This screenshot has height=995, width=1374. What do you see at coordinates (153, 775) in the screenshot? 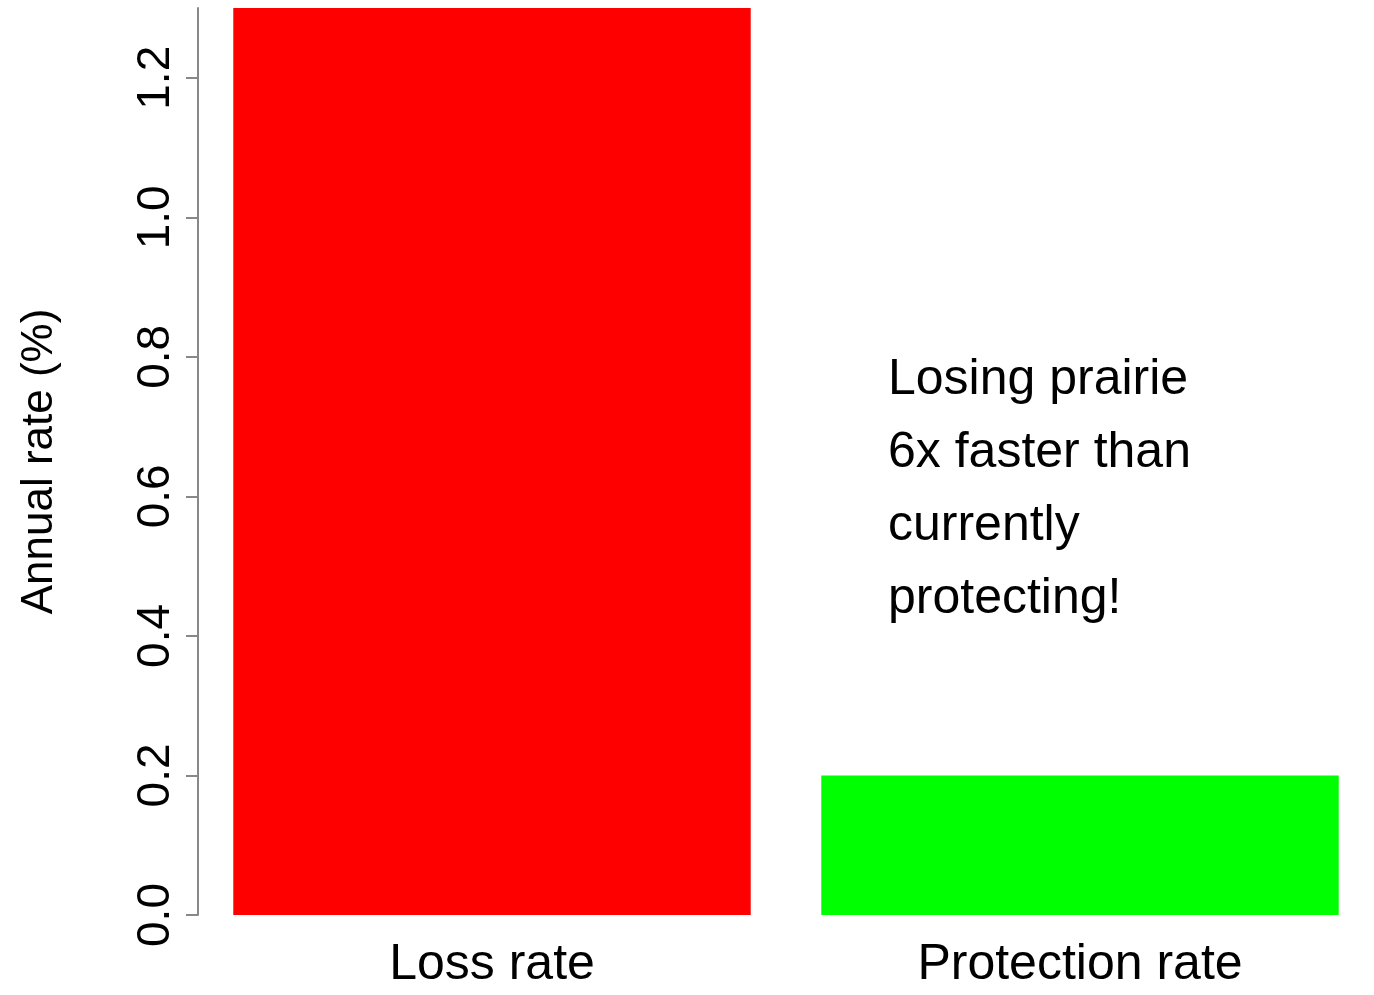
I see `y-tick-label: 0.2` at bounding box center [153, 775].